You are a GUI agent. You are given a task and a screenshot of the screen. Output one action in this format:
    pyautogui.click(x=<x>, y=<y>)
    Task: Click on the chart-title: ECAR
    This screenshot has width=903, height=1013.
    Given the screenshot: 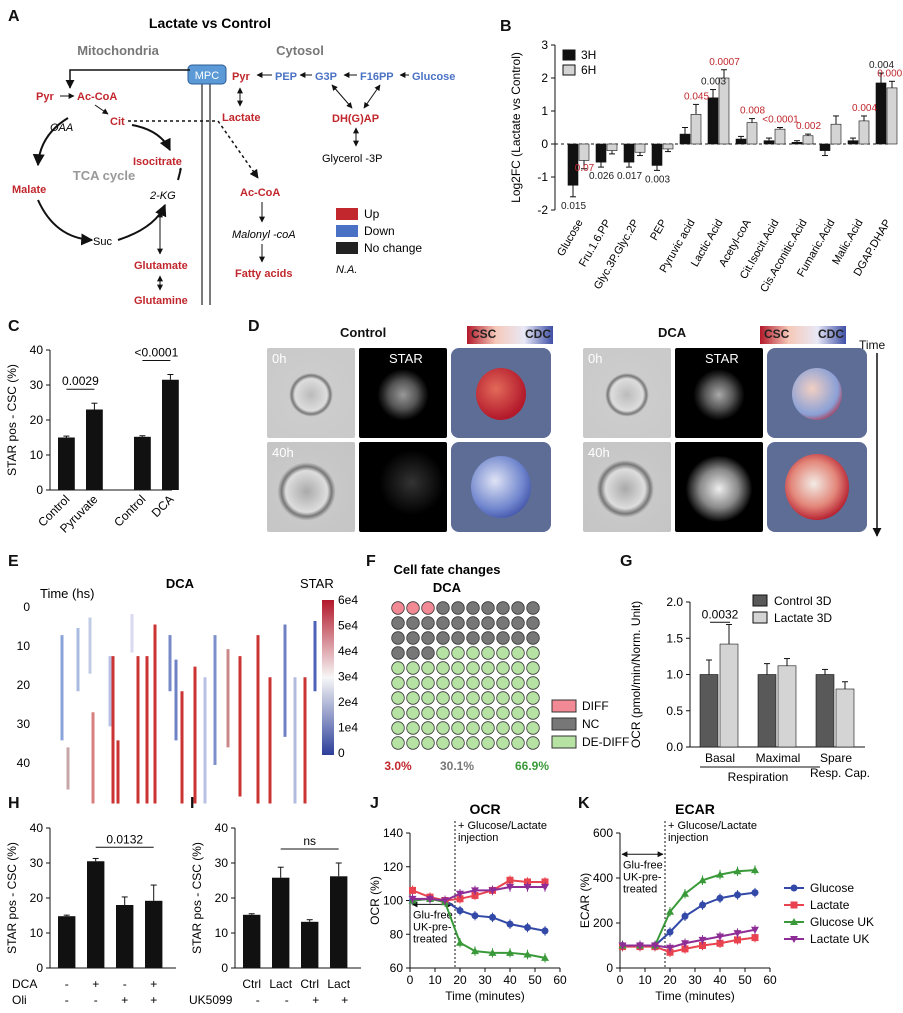 What is the action you would take?
    pyautogui.click(x=695, y=809)
    